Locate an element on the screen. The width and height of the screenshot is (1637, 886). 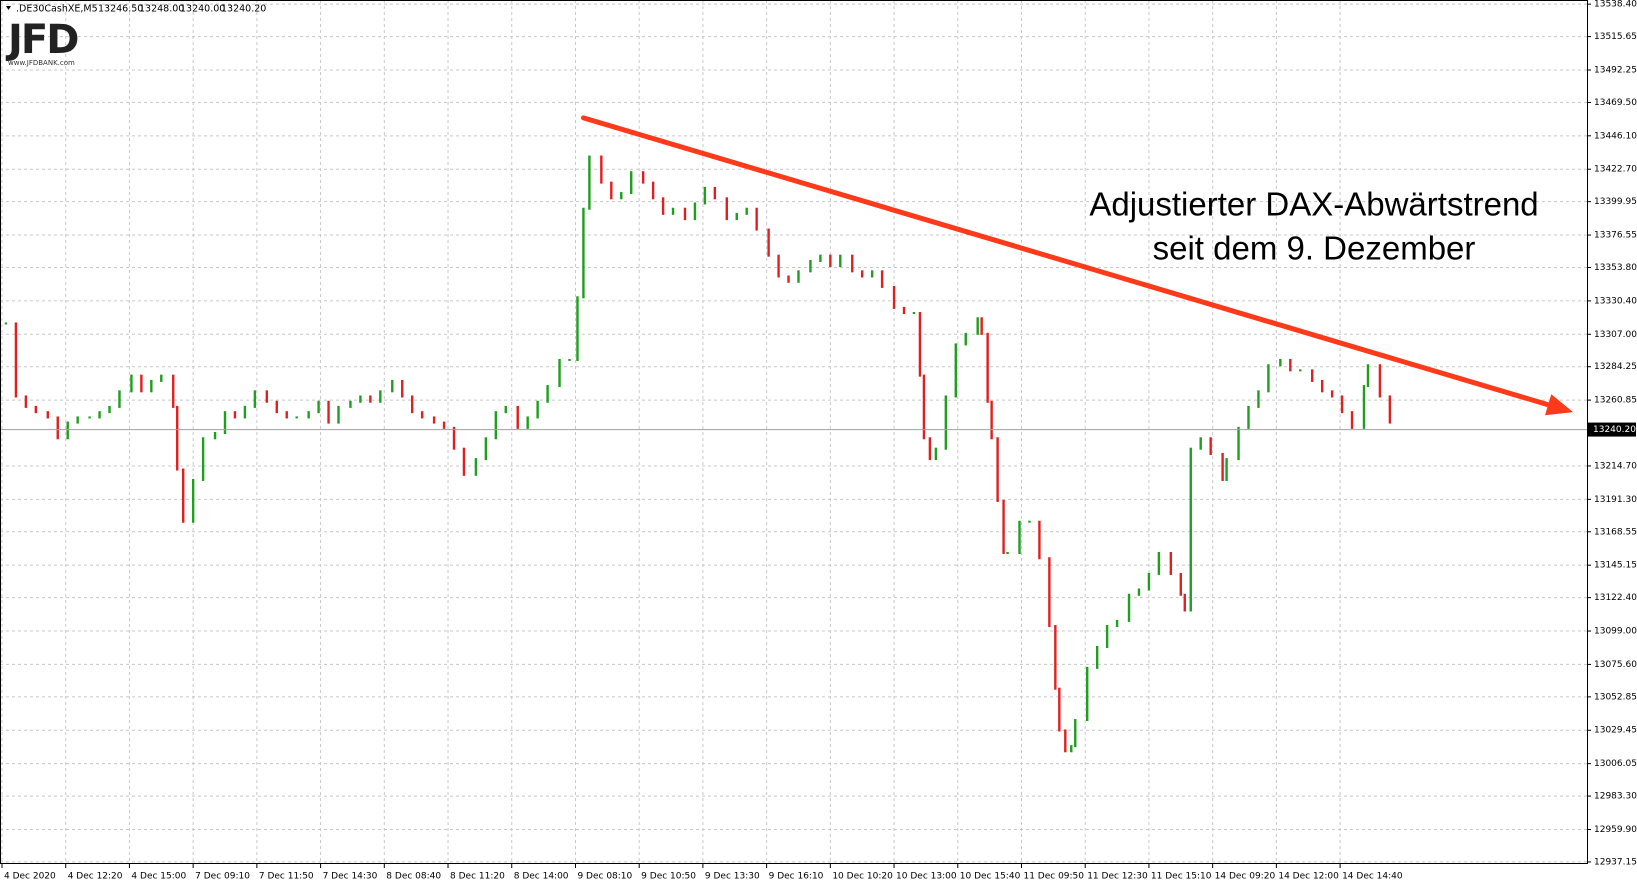
x-tick-label: 11 Dec 12:30 is located at coordinates (1117, 877).